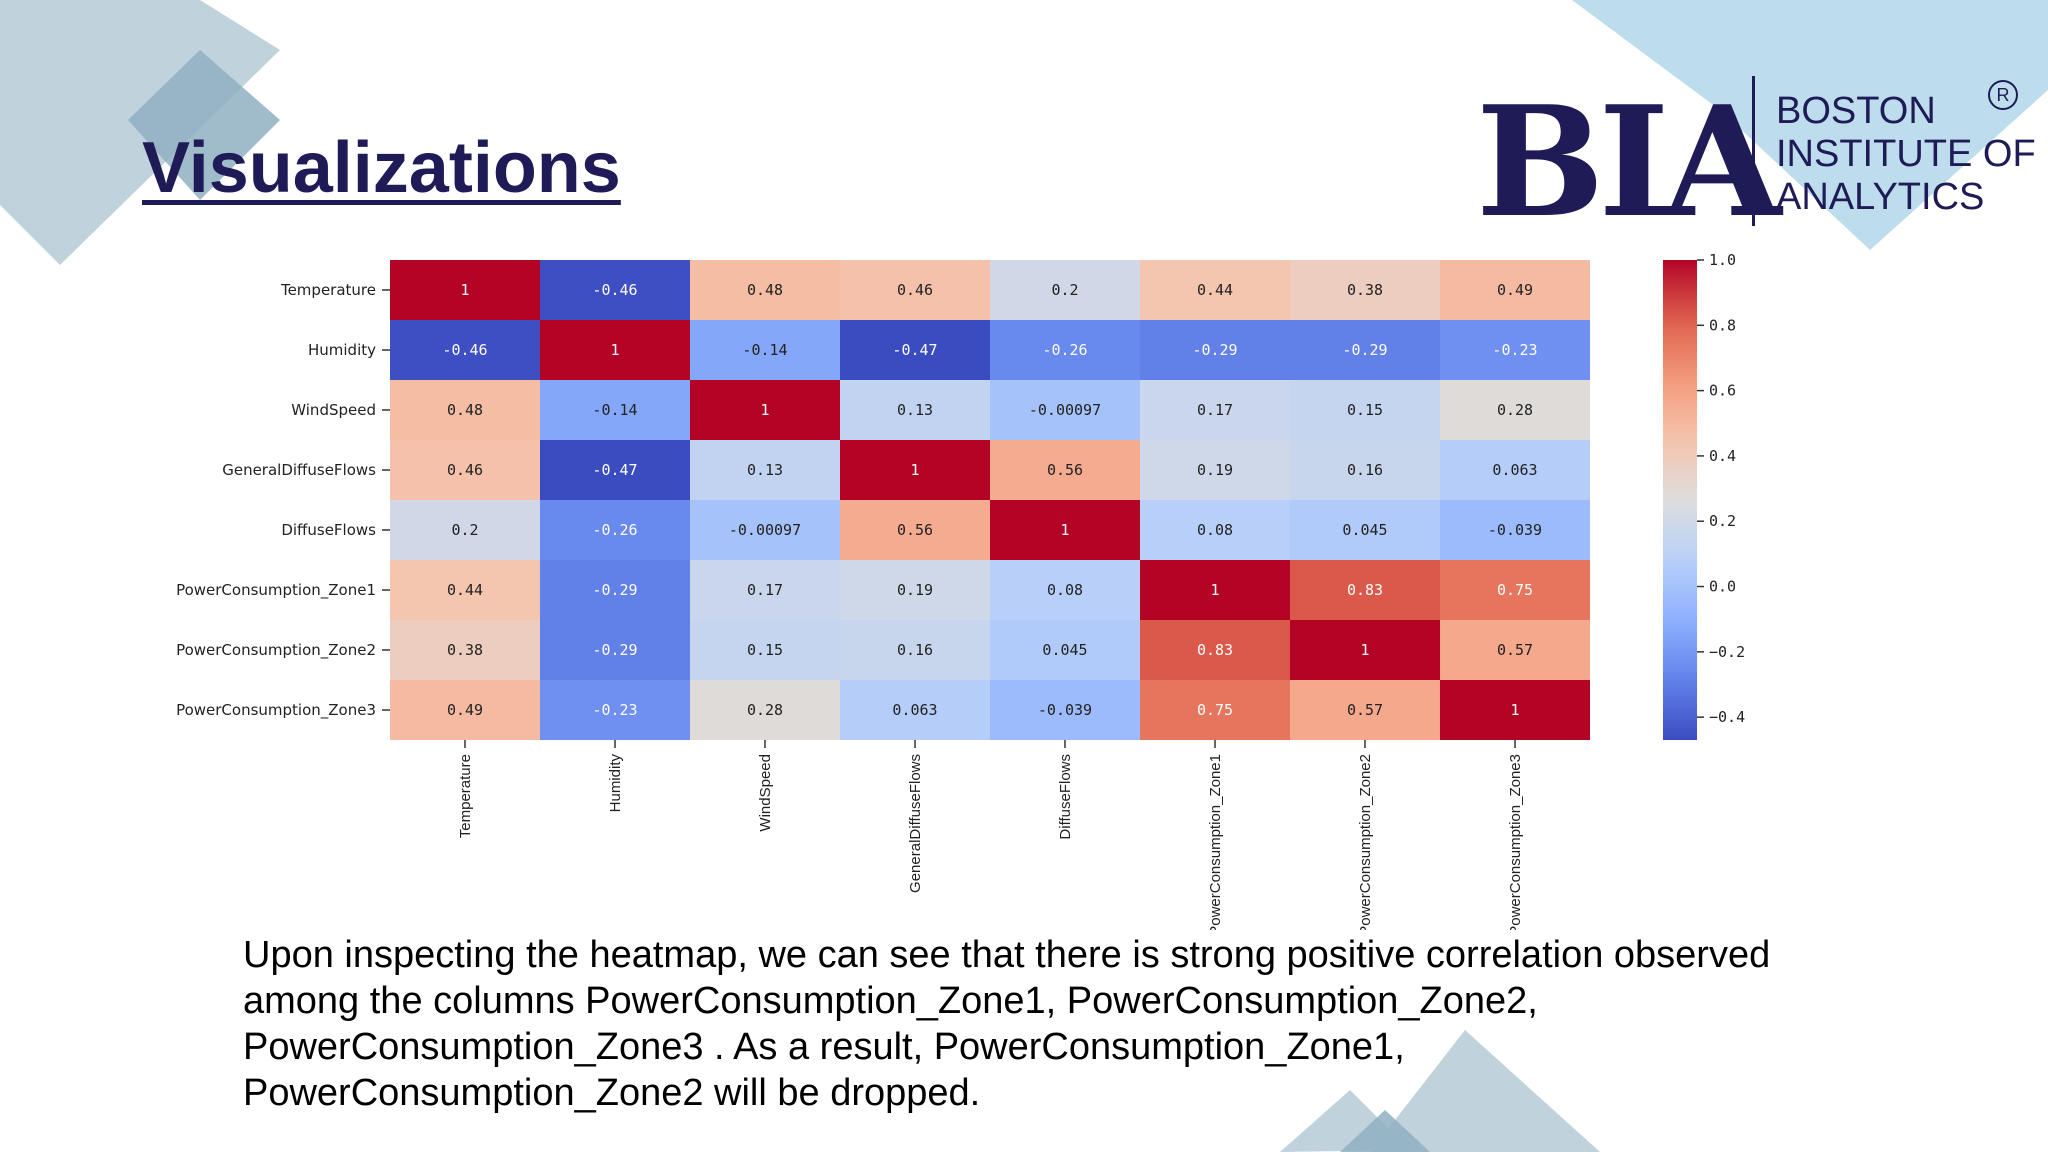 The width and height of the screenshot is (2048, 1152). I want to click on decor-shape-top-right, so click(1810, 125).